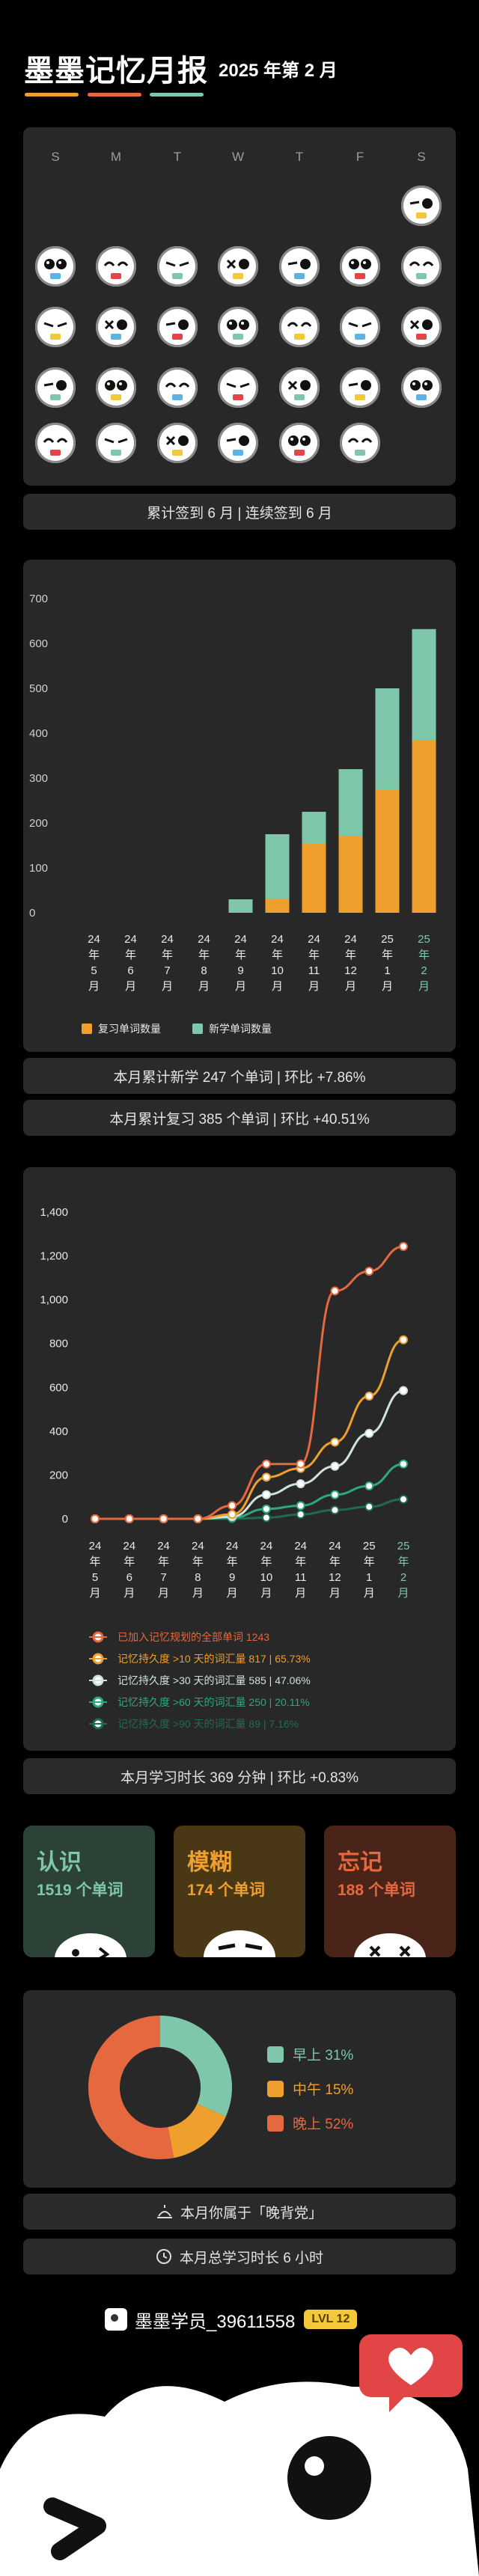  Describe the element at coordinates (390, 1892) in the screenshot. I see `mood-card-forget: 忘记 188 个单词` at that location.